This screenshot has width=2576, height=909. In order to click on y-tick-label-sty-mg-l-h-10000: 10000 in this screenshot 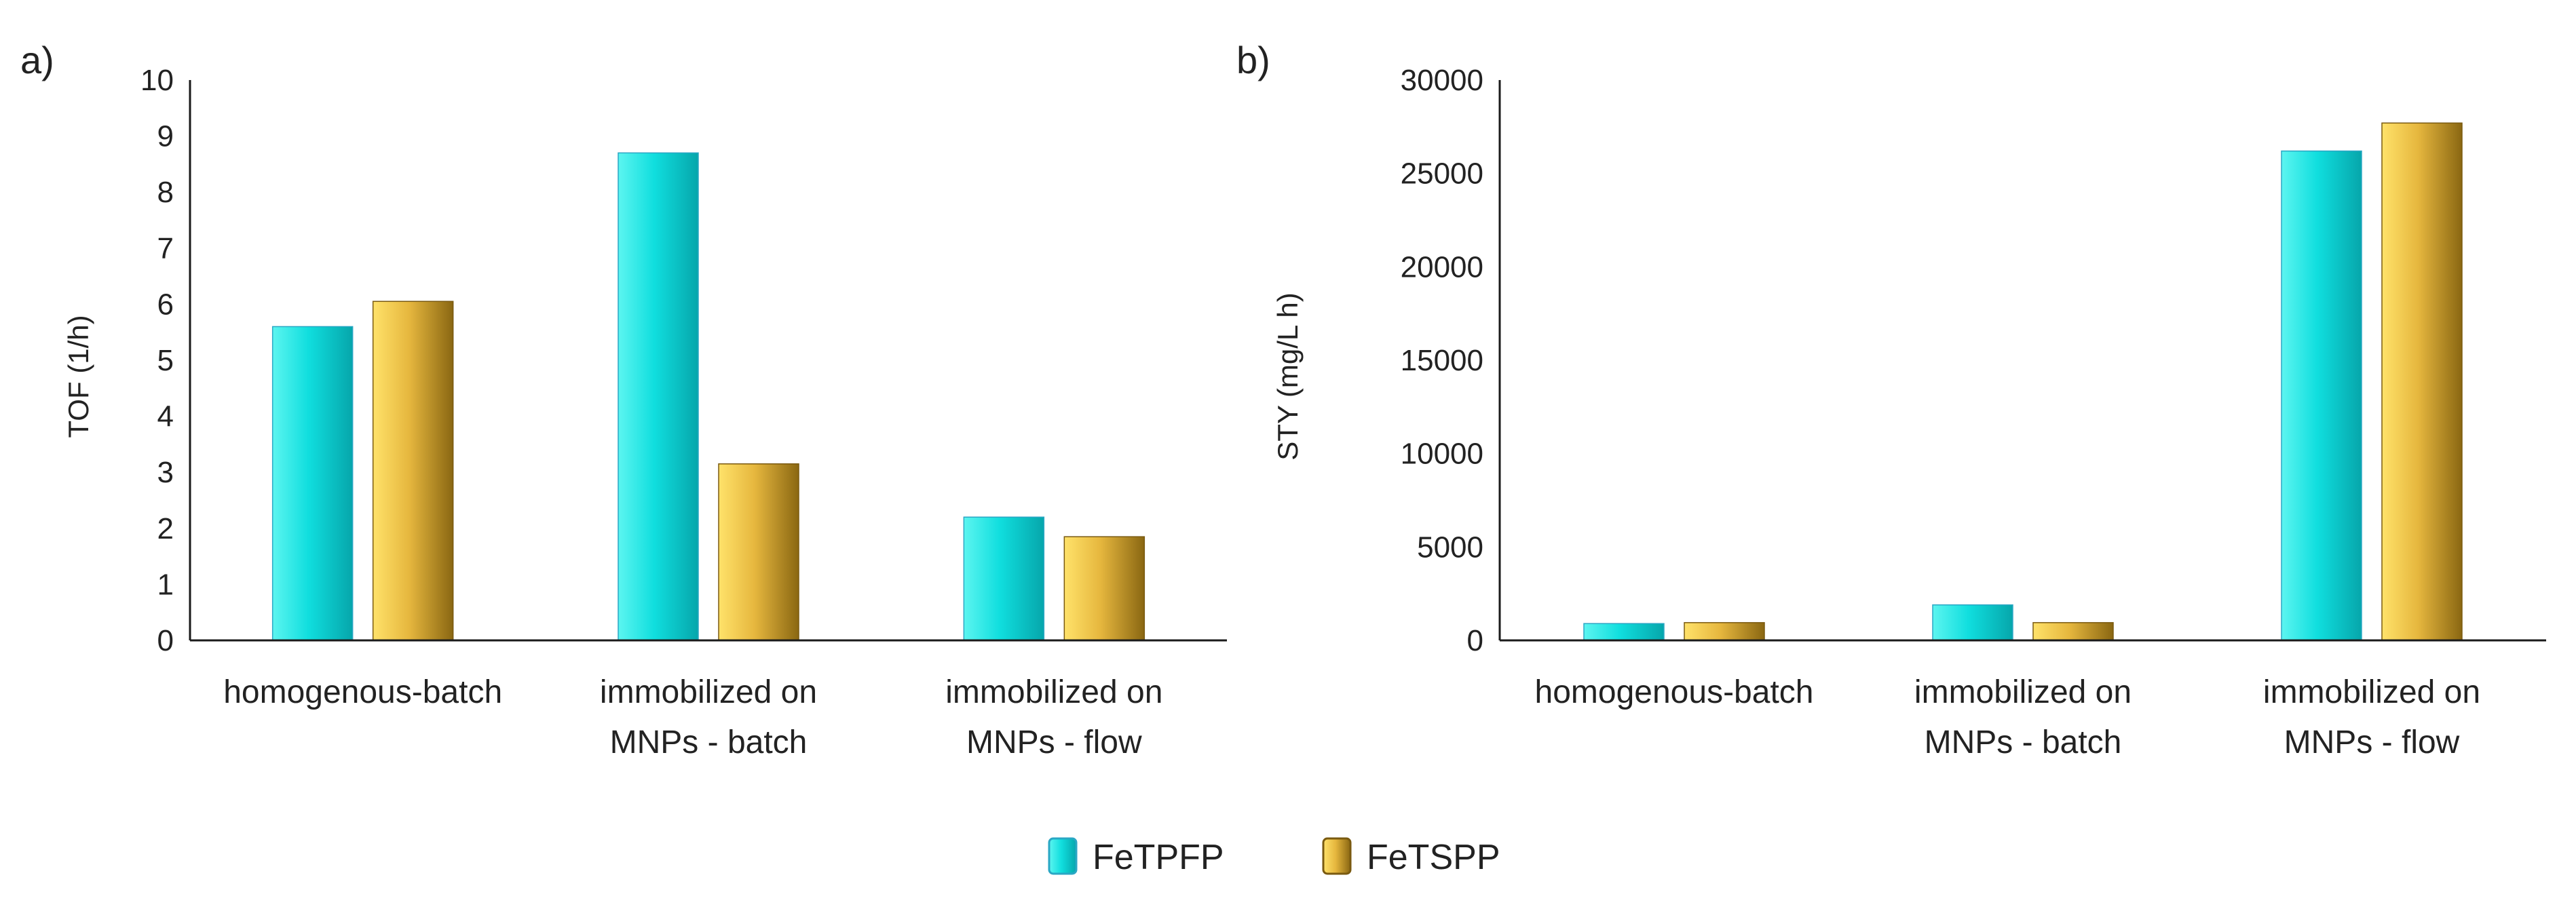, I will do `click(1442, 454)`.